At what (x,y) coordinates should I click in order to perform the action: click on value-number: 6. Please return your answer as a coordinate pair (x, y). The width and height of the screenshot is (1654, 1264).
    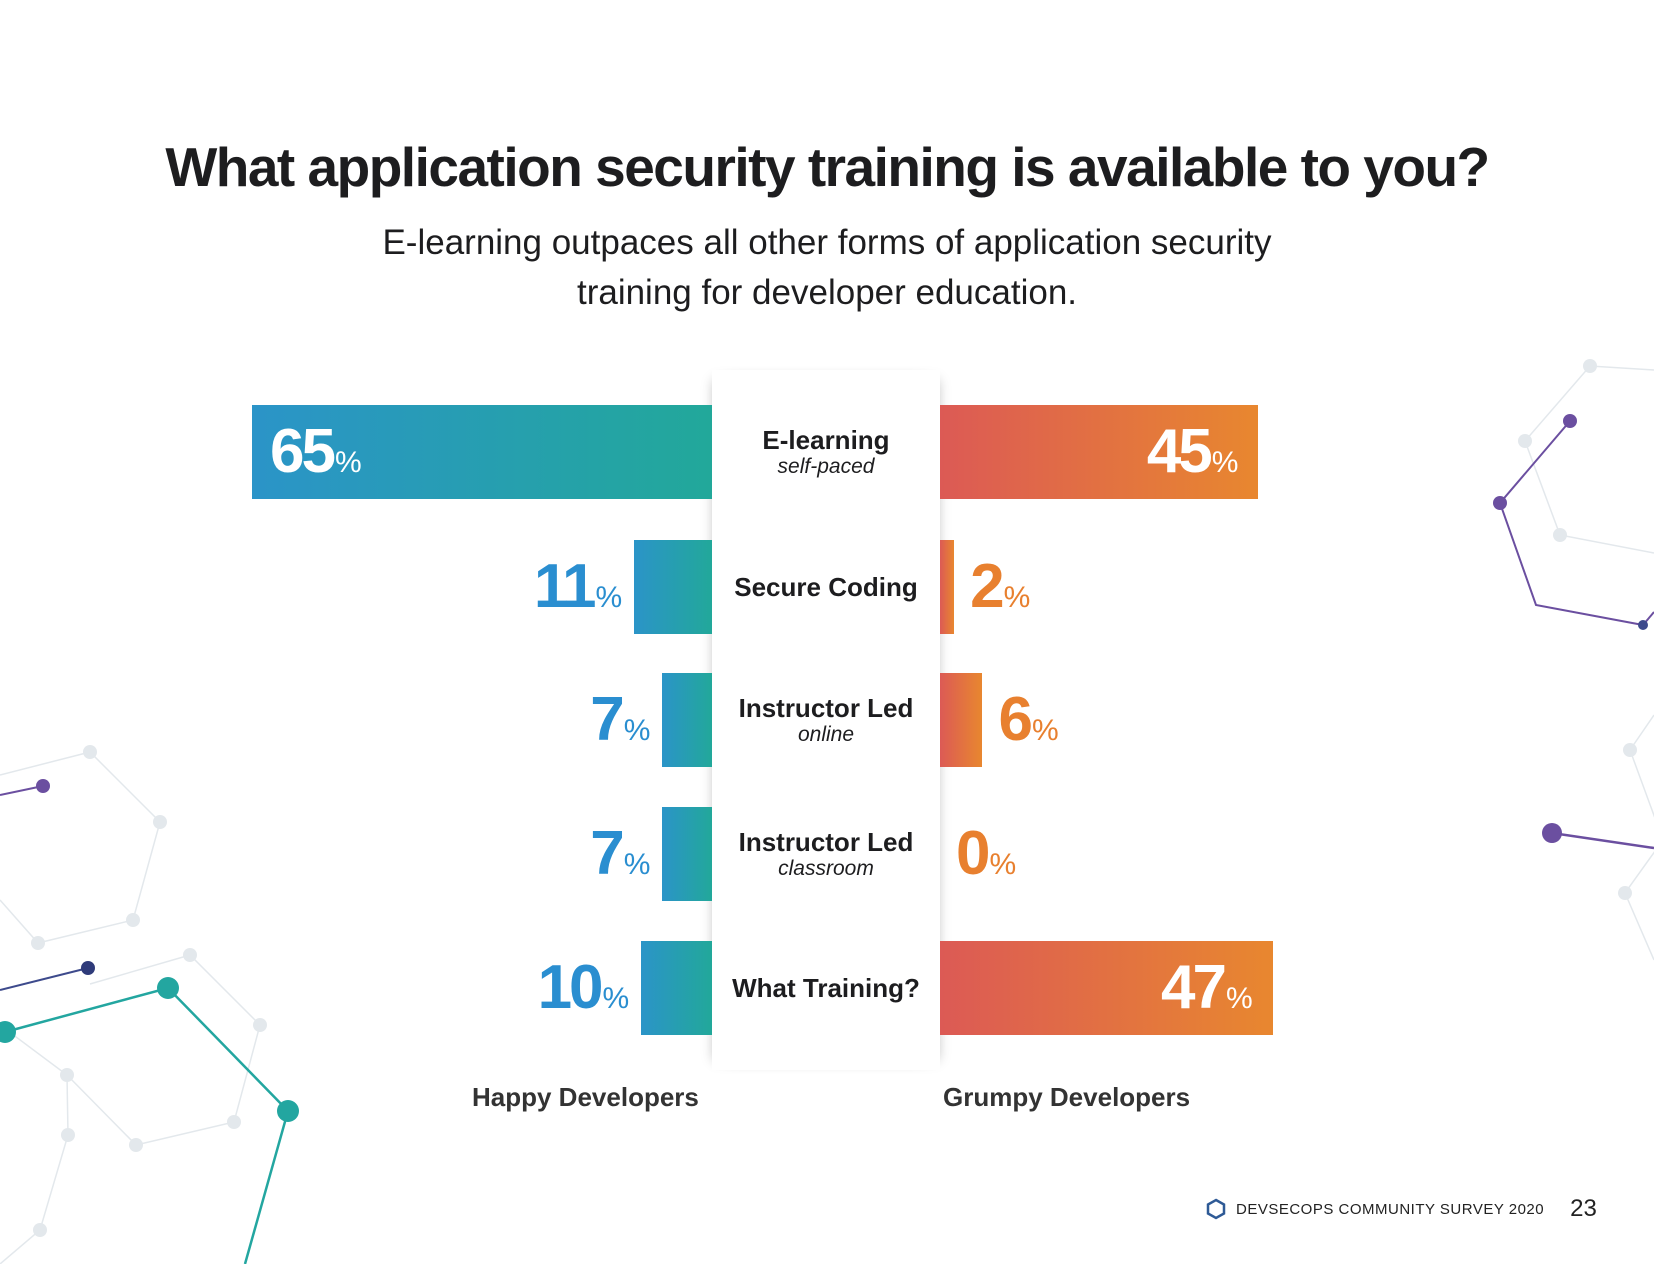
    Looking at the image, I should click on (1015, 719).